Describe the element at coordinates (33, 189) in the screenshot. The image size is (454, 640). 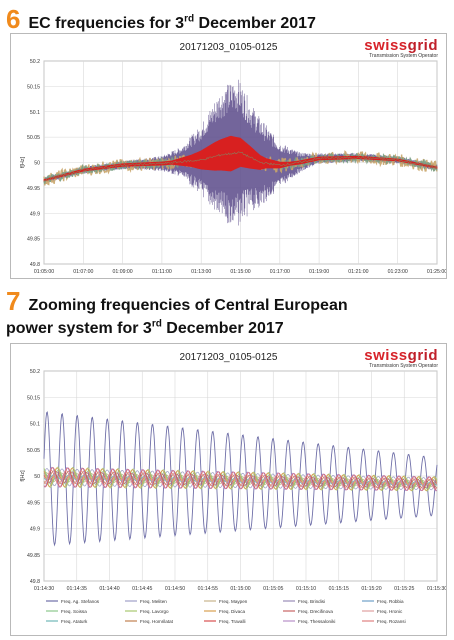
I see `chart-1-ytick-label: 49.95` at that location.